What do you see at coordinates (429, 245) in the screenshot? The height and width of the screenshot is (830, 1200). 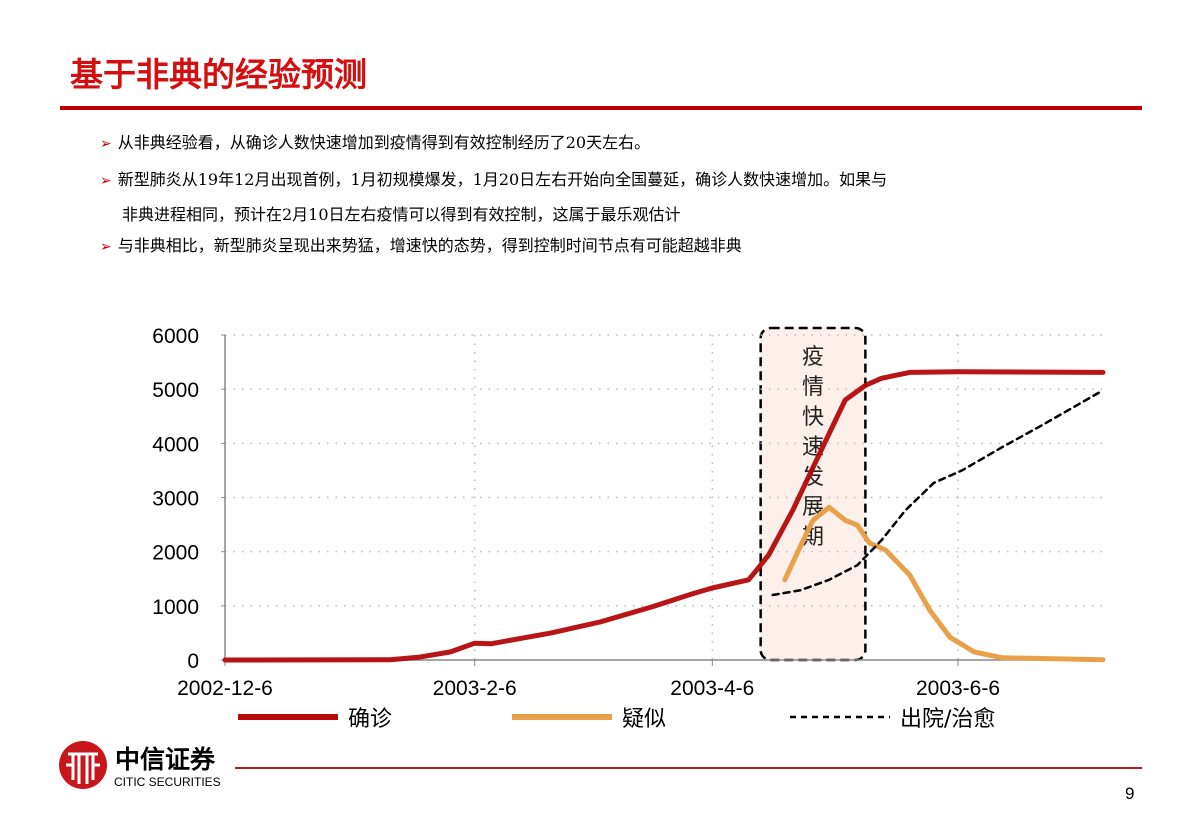 I see `bullet-text: 与非典相比，新型肺炎呈现出来势猛，增速快的态势，得到控制时间节点有可能超越非典` at bounding box center [429, 245].